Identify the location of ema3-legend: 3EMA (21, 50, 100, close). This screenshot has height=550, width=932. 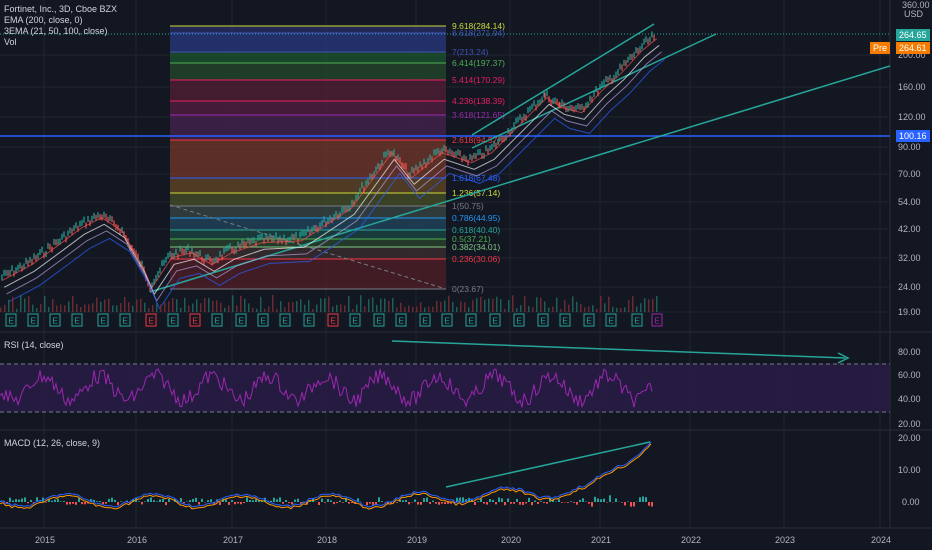
(56, 31).